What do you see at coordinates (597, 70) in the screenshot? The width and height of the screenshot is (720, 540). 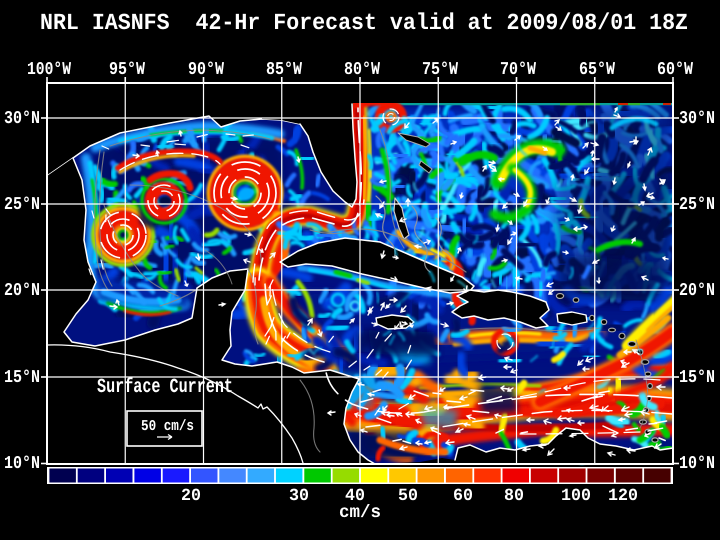 I see `svg-text: 65°W` at bounding box center [597, 70].